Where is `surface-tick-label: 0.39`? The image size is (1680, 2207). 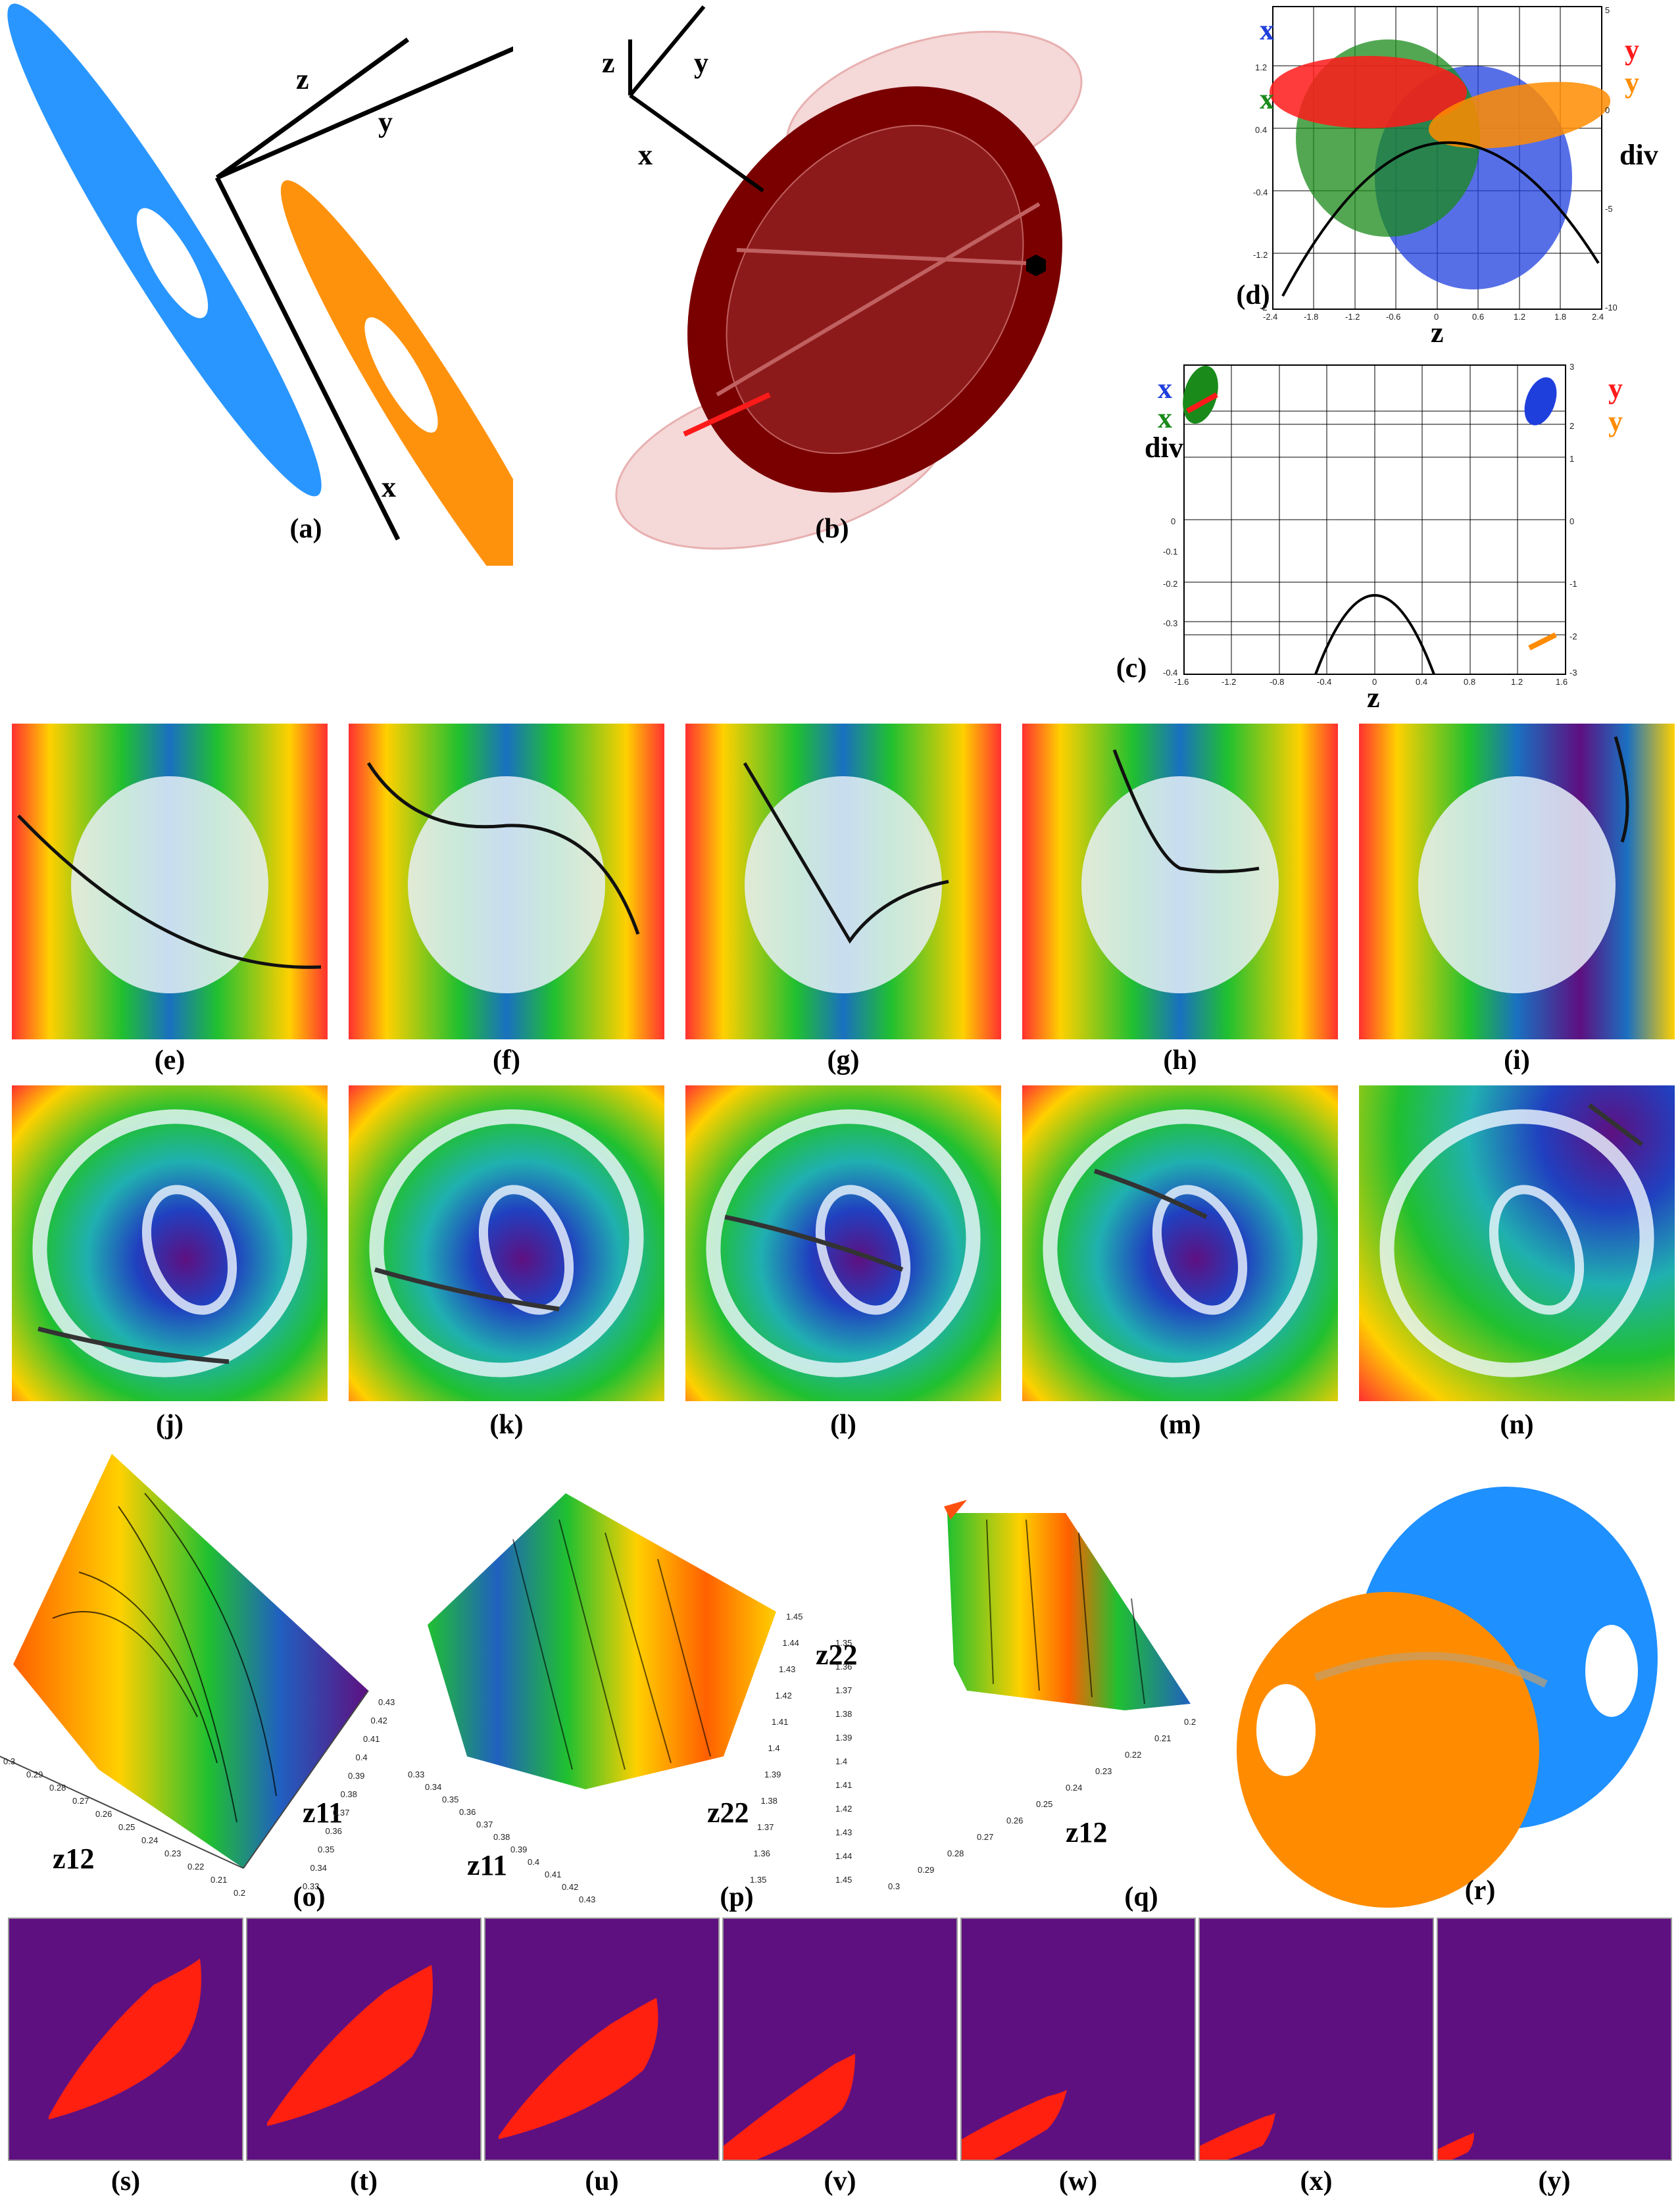 surface-tick-label: 0.39 is located at coordinates (356, 1776).